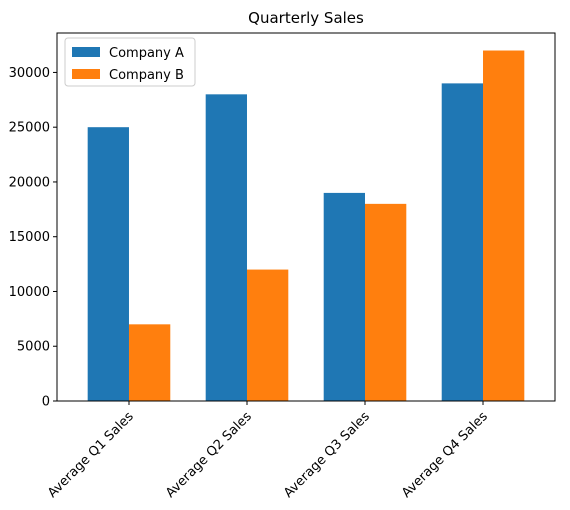 The image size is (570, 510). I want to click on y-tick-label: 5000, so click(33, 347).